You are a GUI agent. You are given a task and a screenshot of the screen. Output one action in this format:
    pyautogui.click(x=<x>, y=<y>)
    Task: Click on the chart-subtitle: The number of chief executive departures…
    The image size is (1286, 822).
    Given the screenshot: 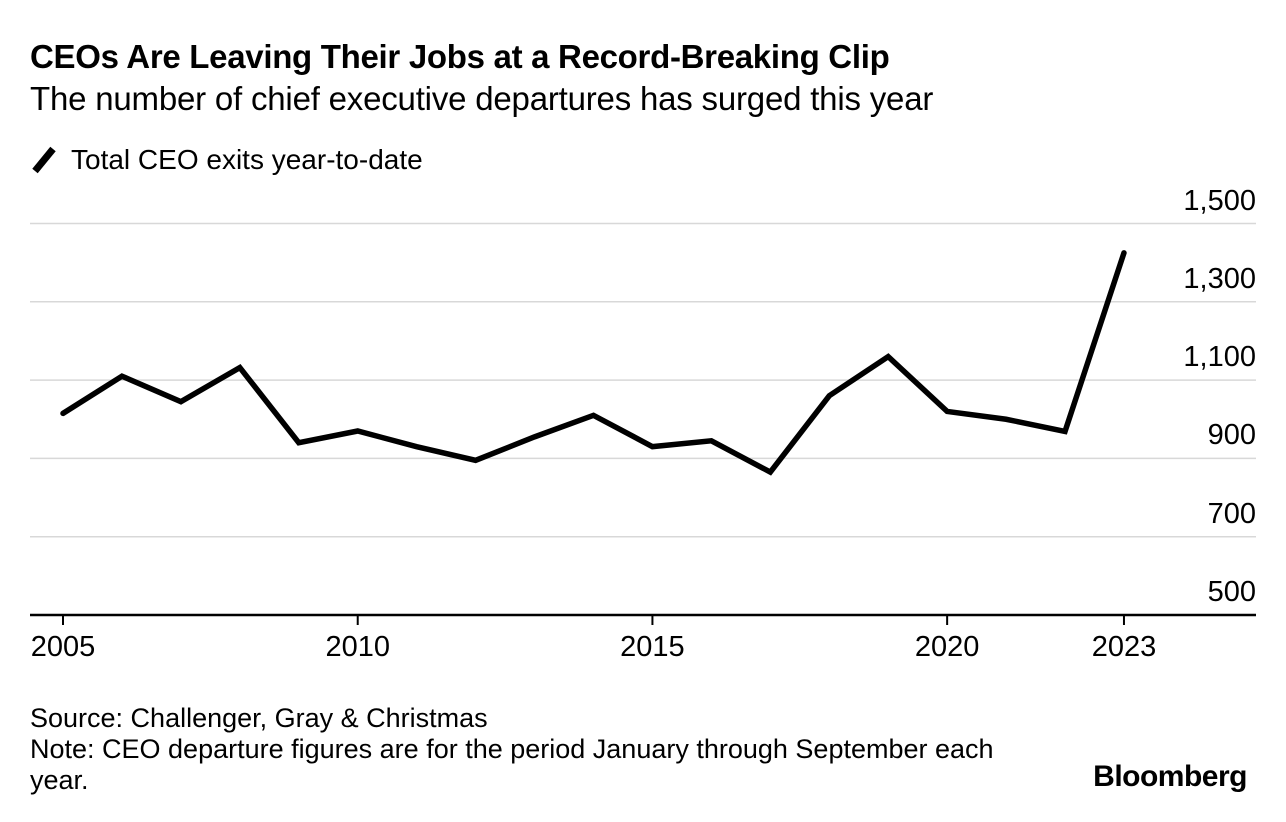 What is the action you would take?
    pyautogui.click(x=482, y=98)
    